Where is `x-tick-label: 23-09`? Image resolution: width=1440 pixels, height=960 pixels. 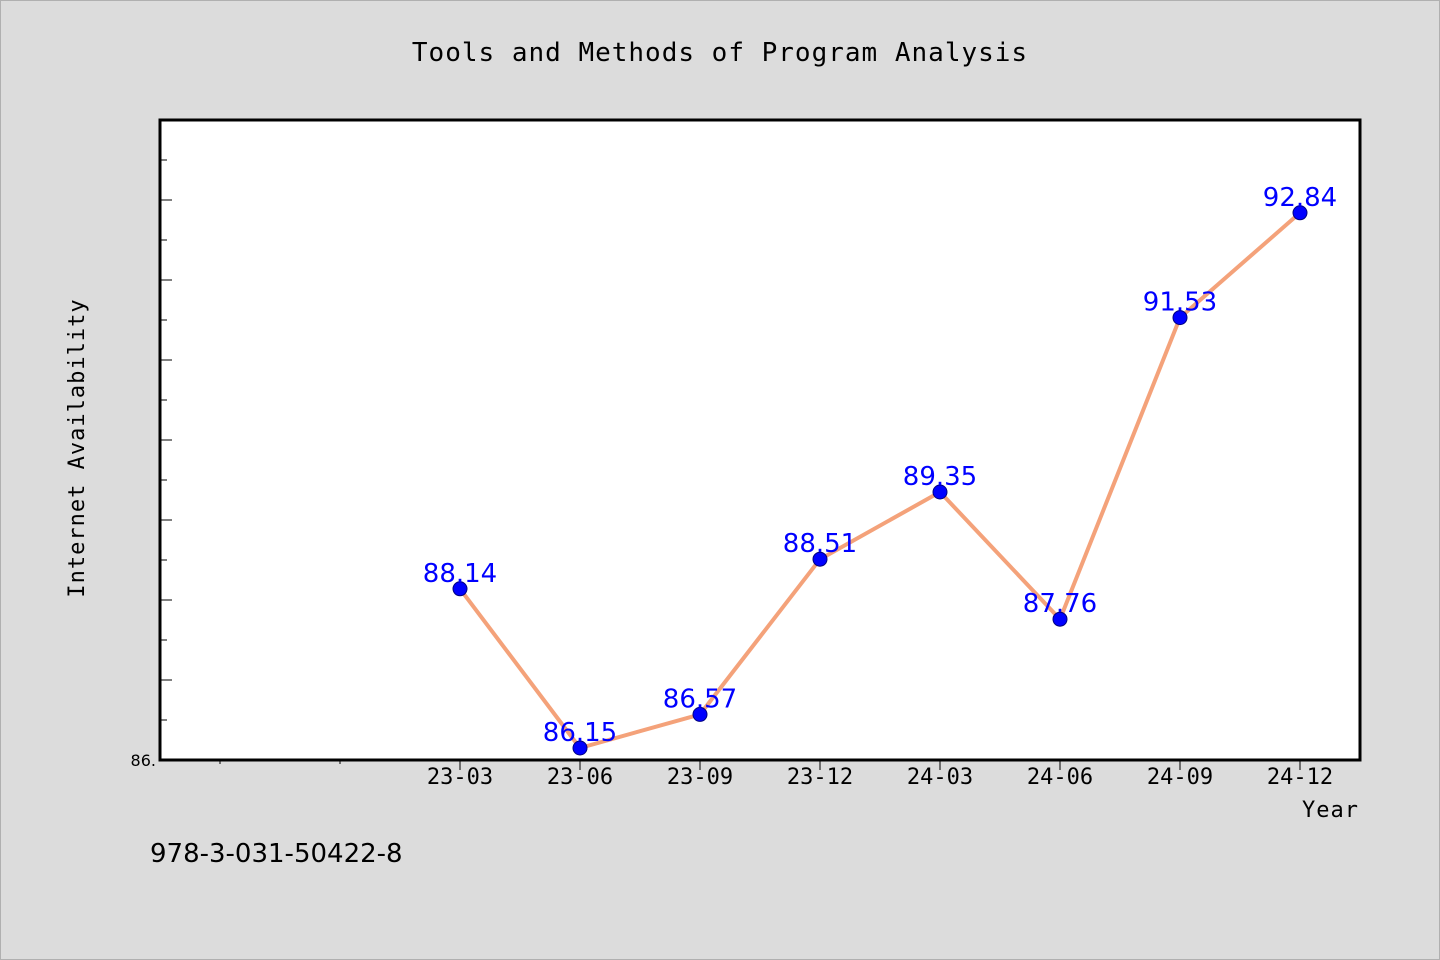
x-tick-label: 23-09 is located at coordinates (700, 777).